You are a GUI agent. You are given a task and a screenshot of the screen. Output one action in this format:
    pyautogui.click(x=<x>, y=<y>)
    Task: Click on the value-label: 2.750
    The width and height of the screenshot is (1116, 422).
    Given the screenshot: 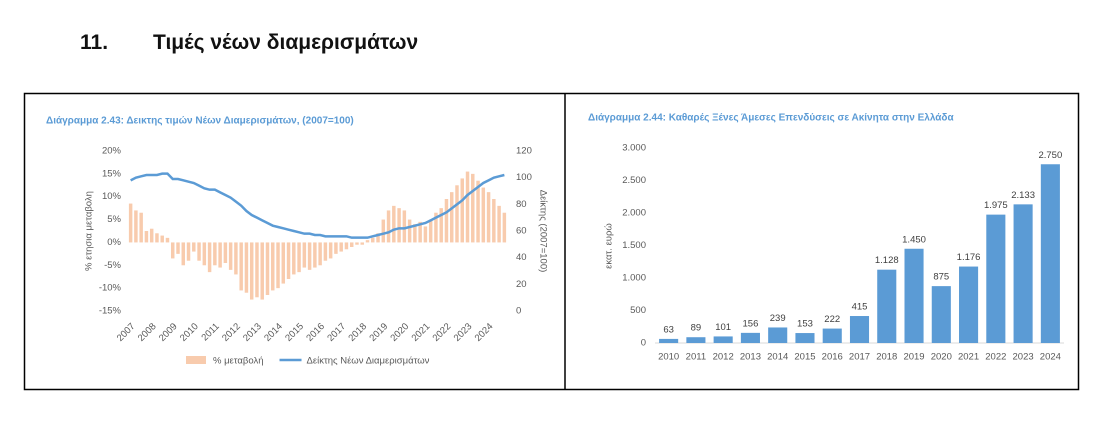 What is the action you would take?
    pyautogui.click(x=1050, y=155)
    